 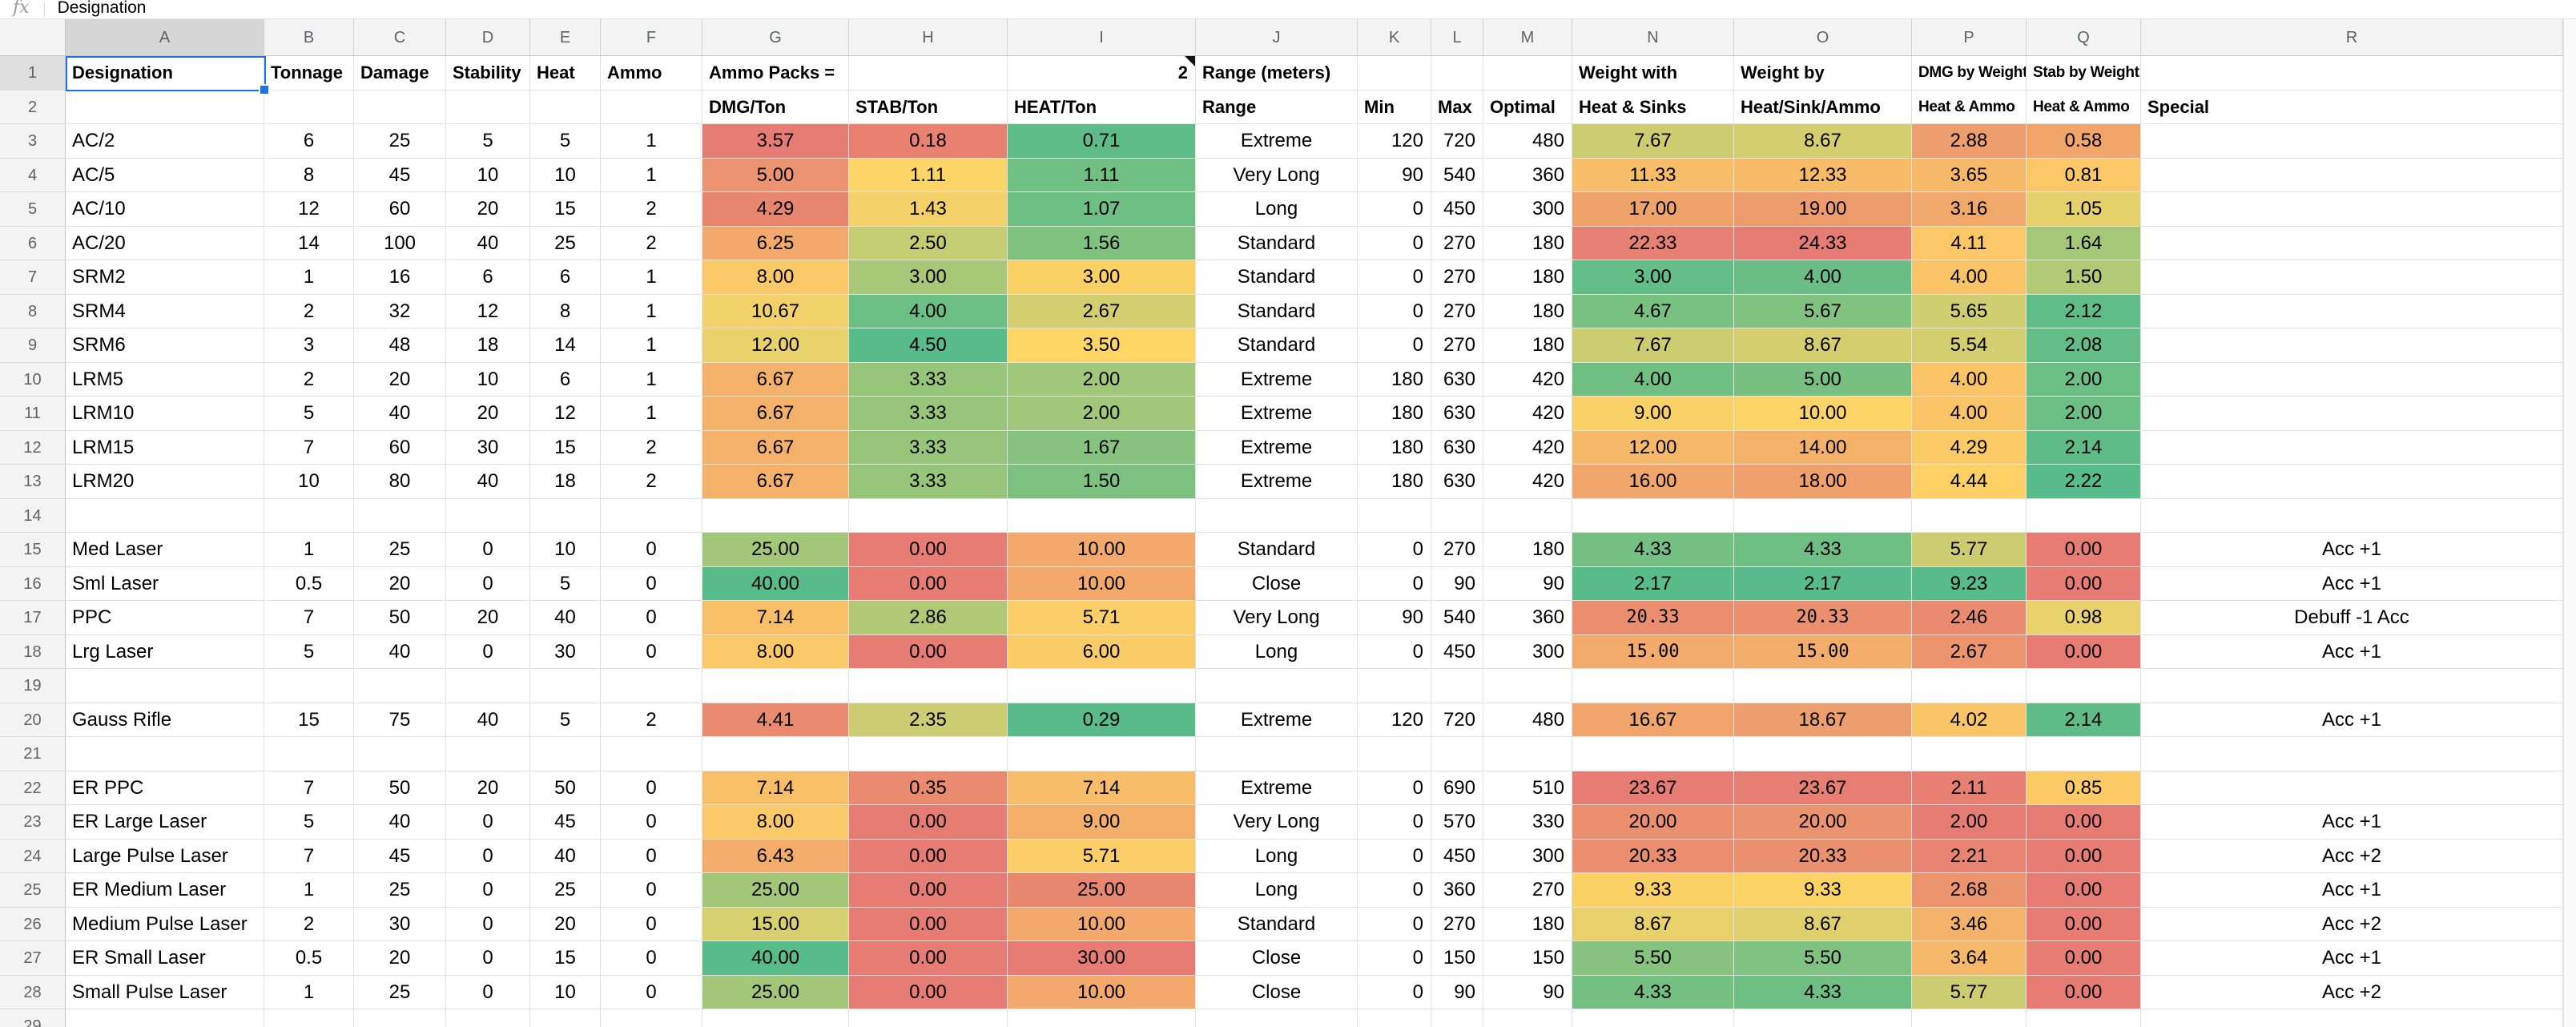 I want to click on cell-J5: Long, so click(x=1277, y=210).